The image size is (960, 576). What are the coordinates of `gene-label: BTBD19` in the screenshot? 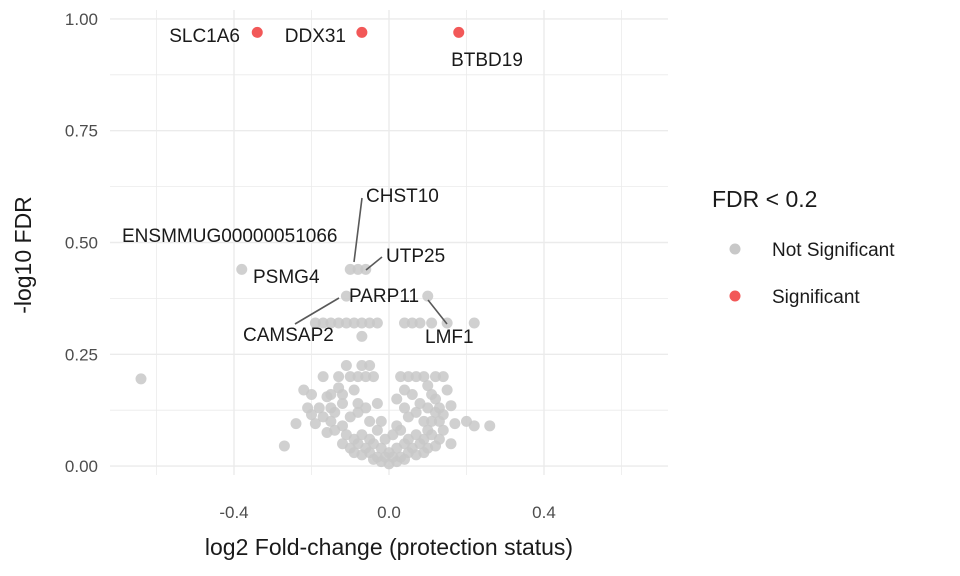 It's located at (487, 60).